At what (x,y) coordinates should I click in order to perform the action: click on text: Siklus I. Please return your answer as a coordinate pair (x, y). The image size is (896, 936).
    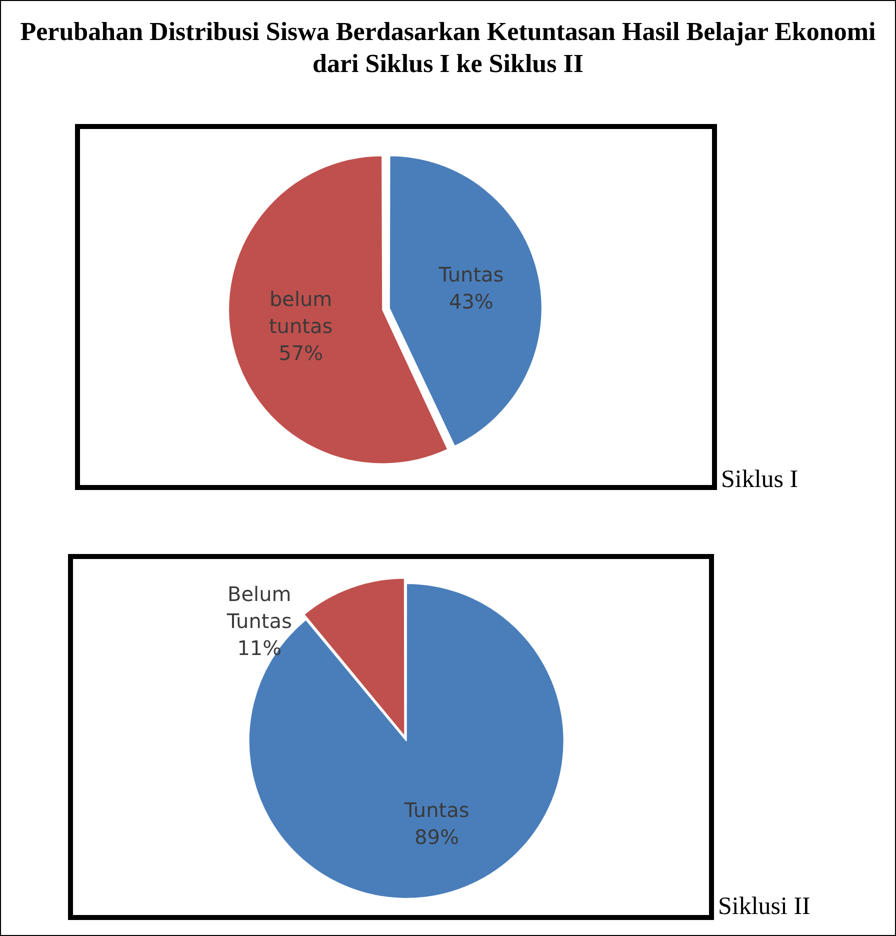
    Looking at the image, I should click on (759, 480).